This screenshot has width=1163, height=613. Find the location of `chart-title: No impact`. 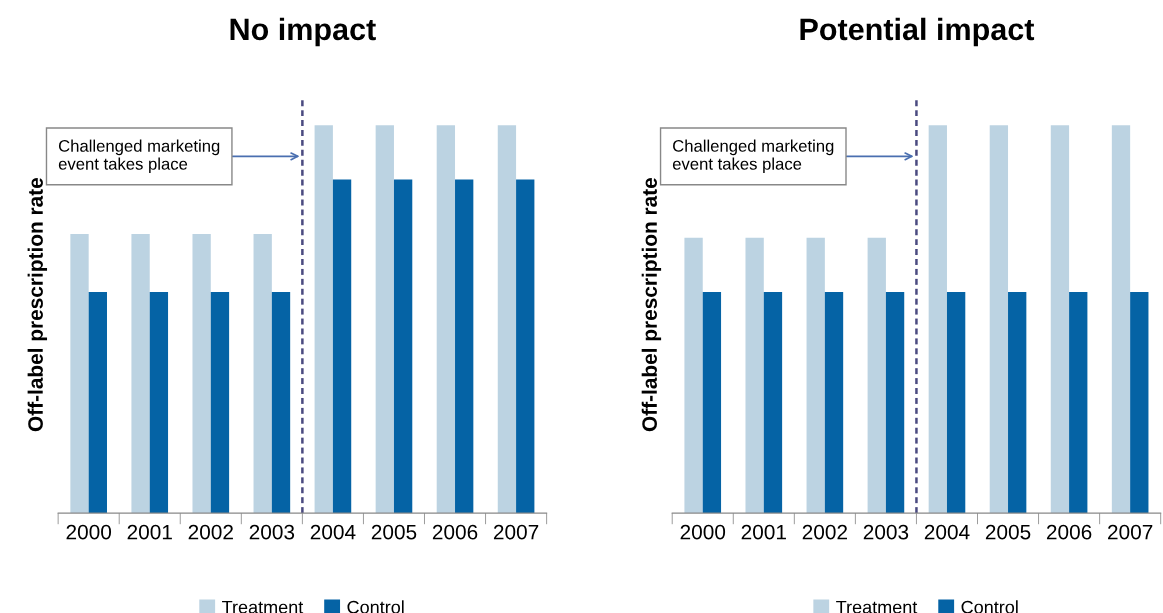

chart-title: No impact is located at coordinates (303, 32).